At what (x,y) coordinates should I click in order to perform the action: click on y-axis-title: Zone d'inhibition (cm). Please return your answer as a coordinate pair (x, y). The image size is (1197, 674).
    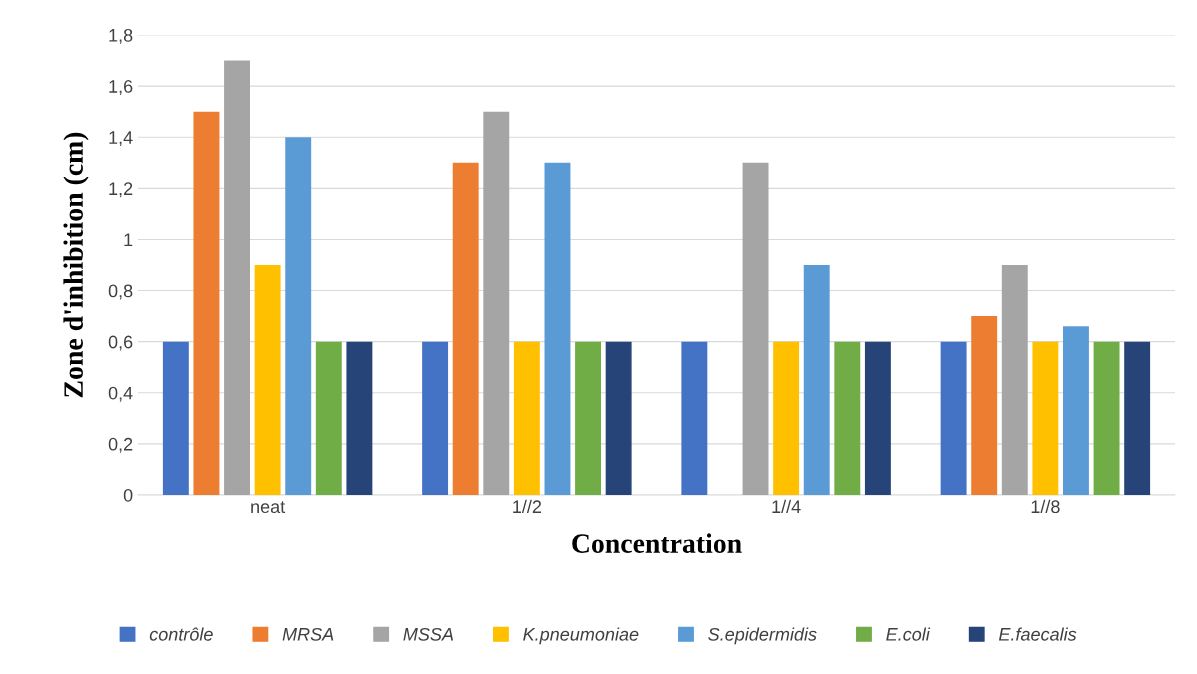
    Looking at the image, I should click on (76, 265).